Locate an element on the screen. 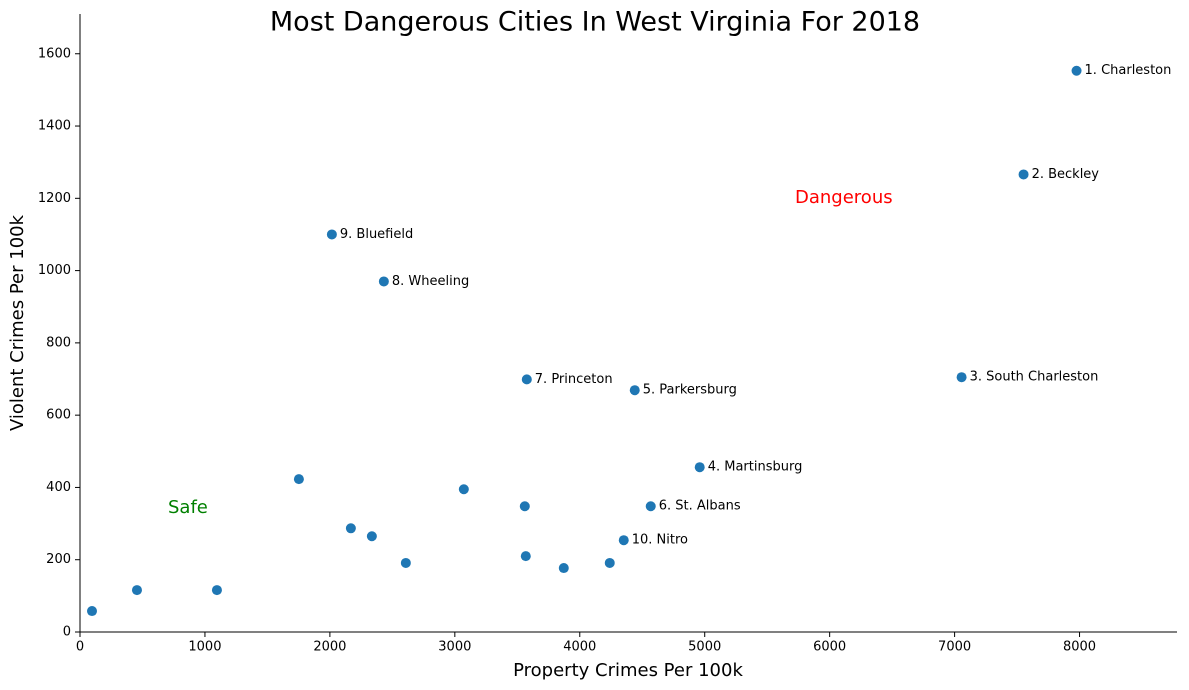 Image resolution: width=1189 pixels, height=690 pixels. point-label: 2. Beckley is located at coordinates (1066, 174).